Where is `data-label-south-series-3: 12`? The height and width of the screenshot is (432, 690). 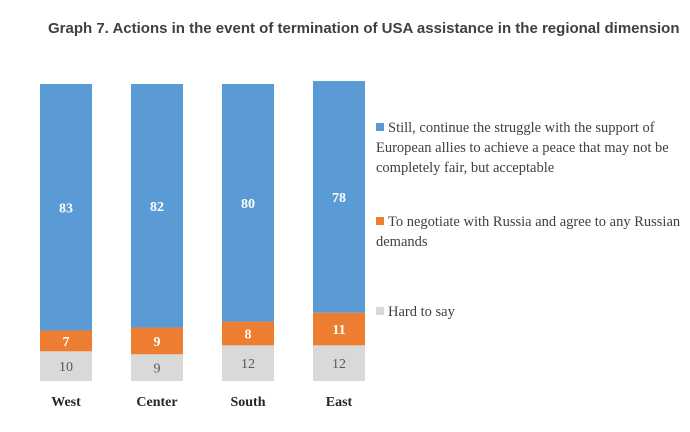
data-label-south-series-3: 12 is located at coordinates (248, 364).